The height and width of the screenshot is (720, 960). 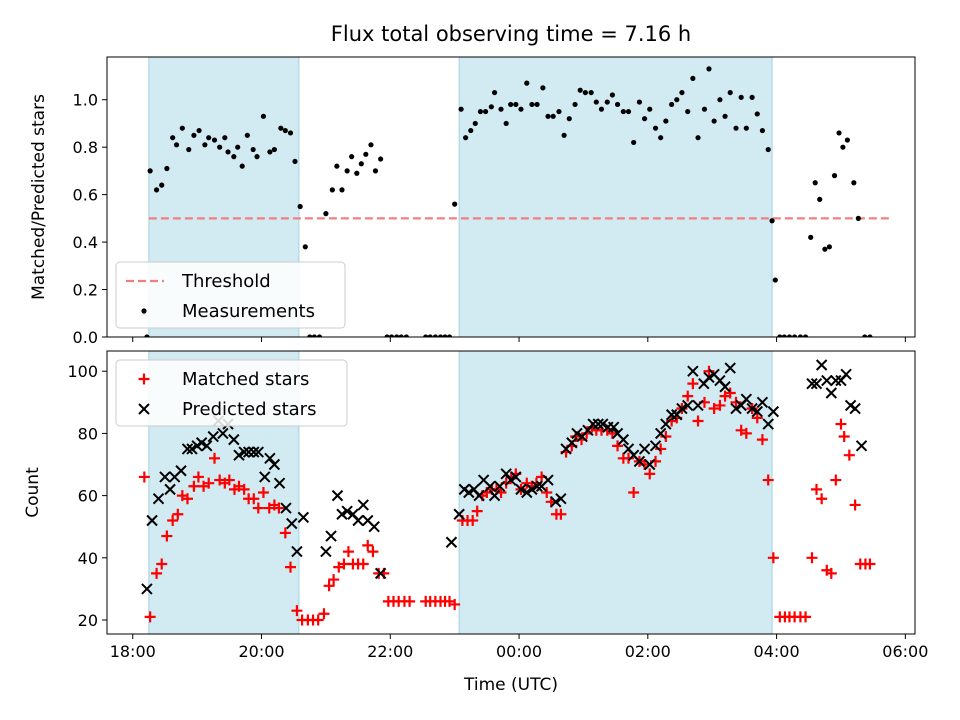 I want to click on y-tick-label: 0.2, so click(x=85, y=290).